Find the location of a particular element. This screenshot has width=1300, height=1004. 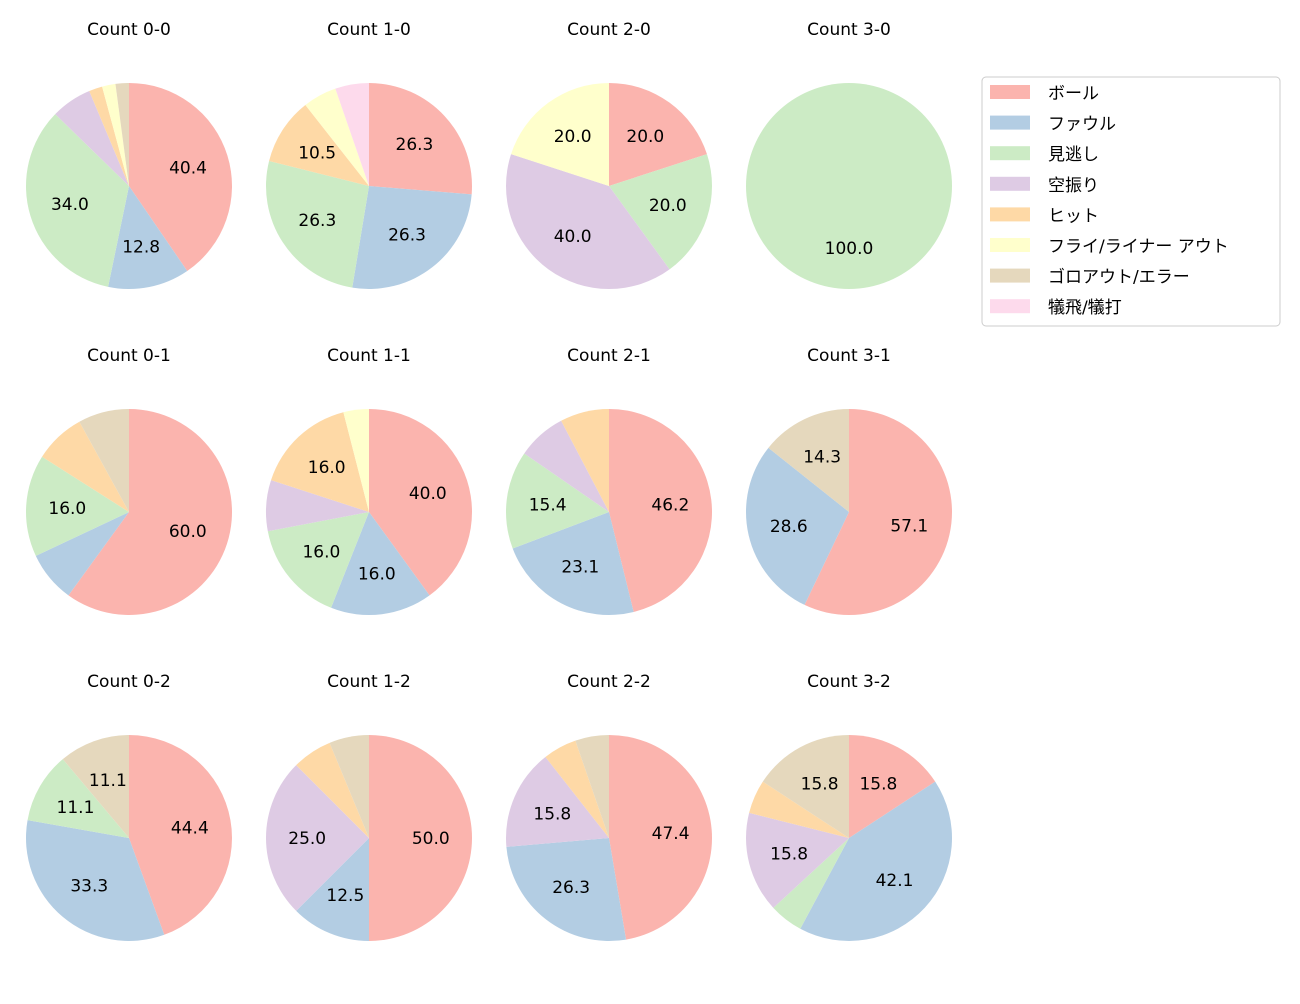

legend-item: ヒット is located at coordinates (1044, 216).